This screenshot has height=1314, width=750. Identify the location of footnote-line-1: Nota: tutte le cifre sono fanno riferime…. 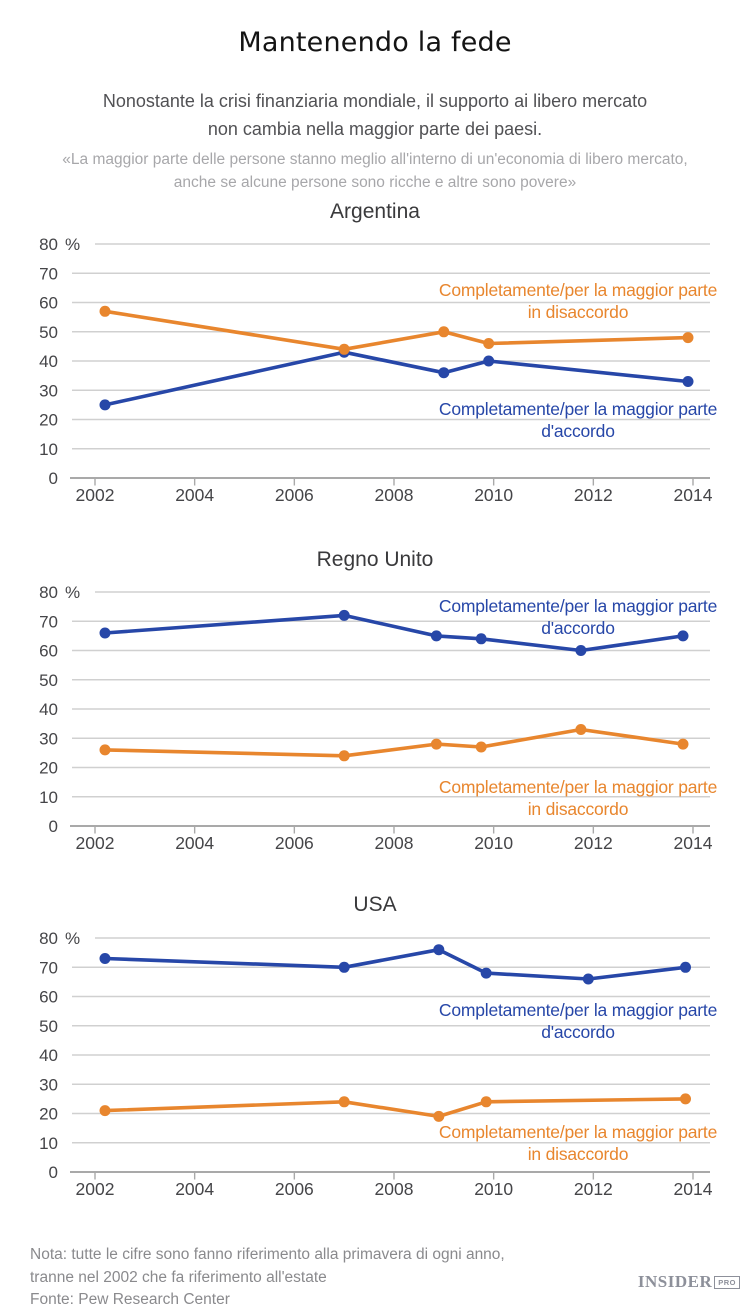
(267, 1254).